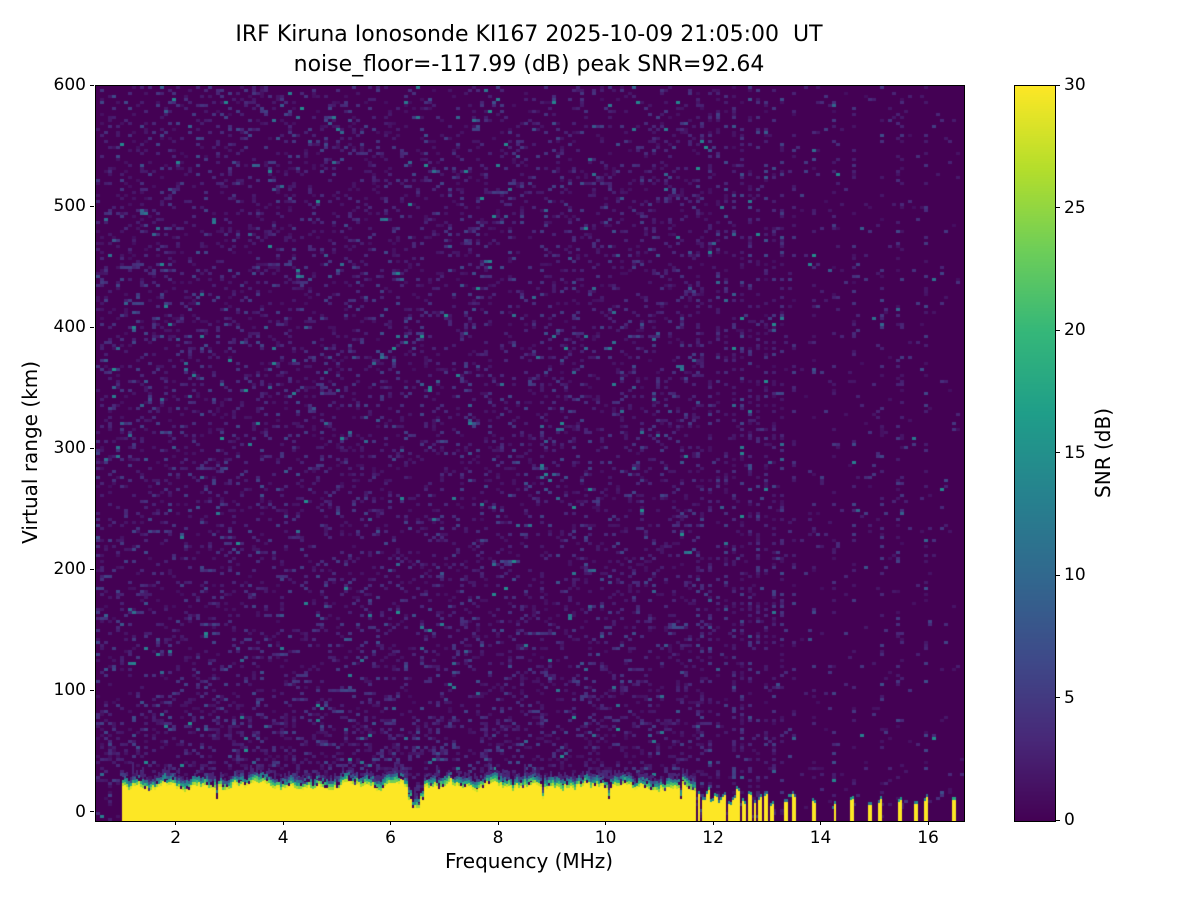 This screenshot has height=900, width=1200. I want to click on x-tick-label: 16, so click(928, 838).